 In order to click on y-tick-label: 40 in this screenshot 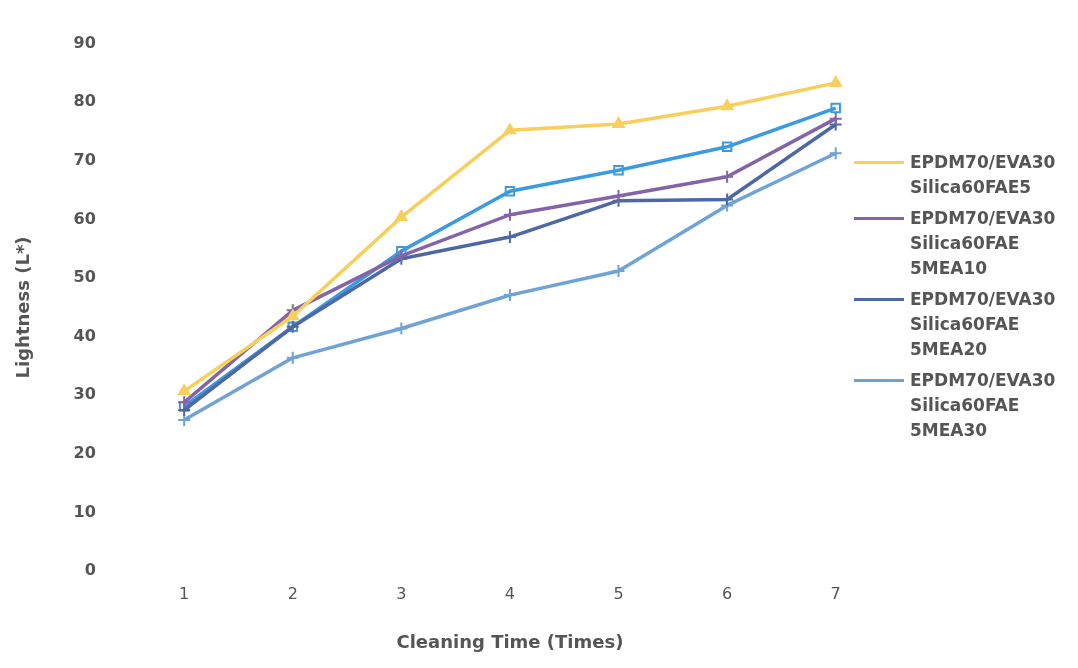, I will do `click(84, 335)`.